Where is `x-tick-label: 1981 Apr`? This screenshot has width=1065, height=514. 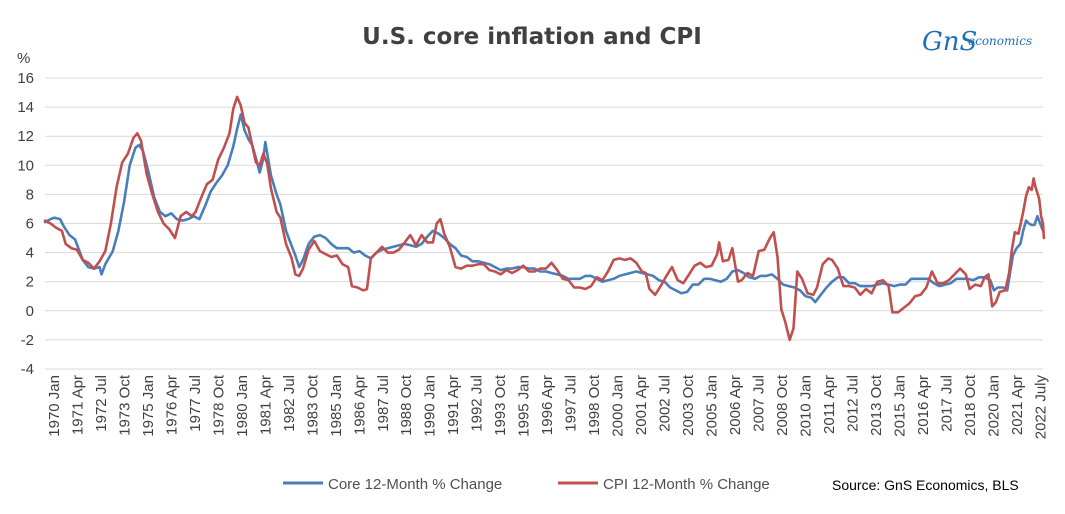
x-tick-label: 1981 Apr is located at coordinates (265, 405).